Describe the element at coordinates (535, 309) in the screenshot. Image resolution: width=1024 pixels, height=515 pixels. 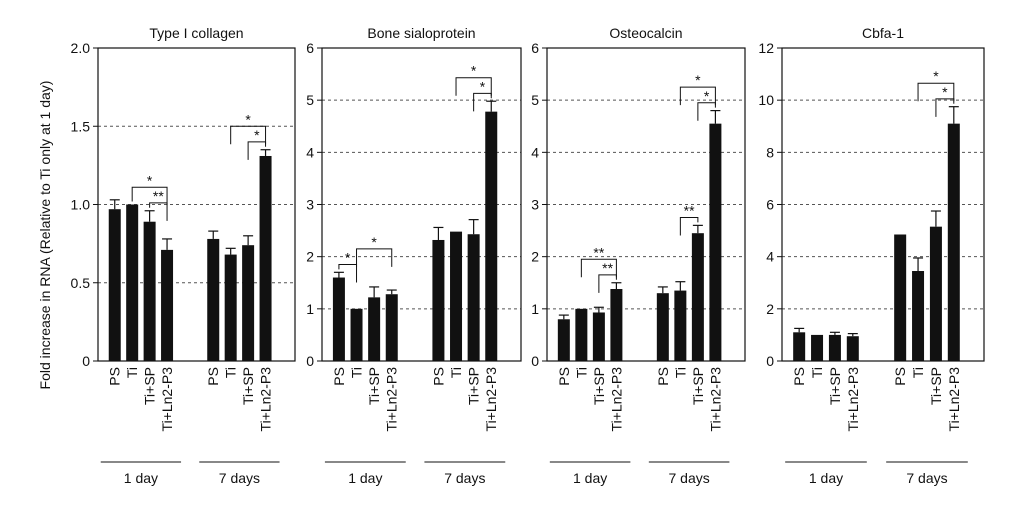
I see `y-tick-label: 1` at that location.